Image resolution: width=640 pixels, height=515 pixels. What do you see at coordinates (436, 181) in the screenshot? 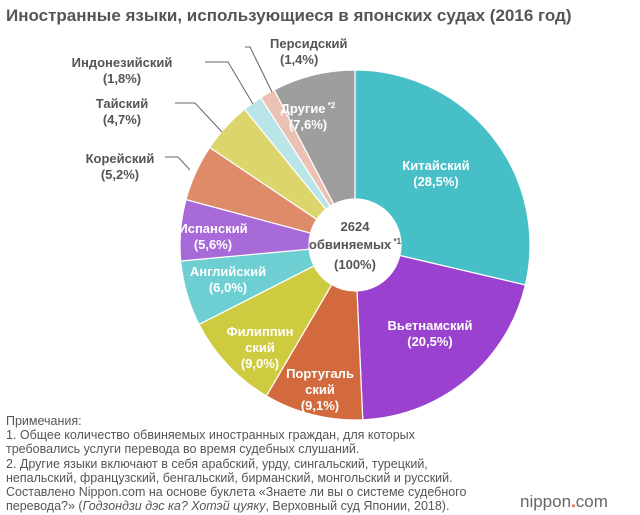
I see `slice-label-value: (28,5%)` at bounding box center [436, 181].